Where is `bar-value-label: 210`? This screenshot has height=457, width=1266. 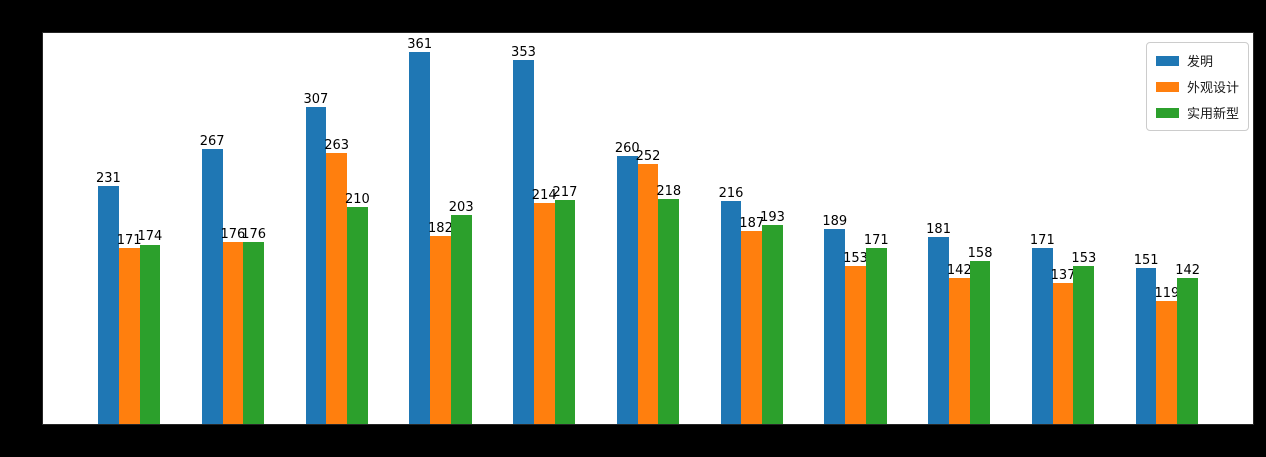 bar-value-label: 210 is located at coordinates (357, 200).